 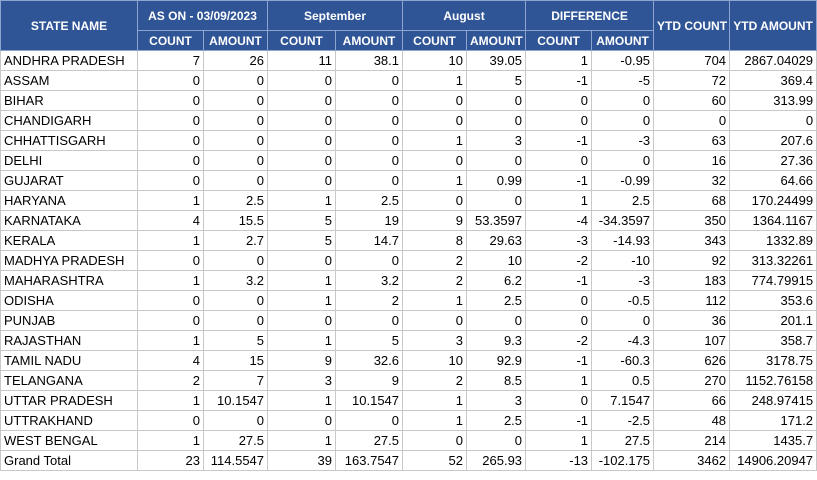 I want to click on ytd-count-cell: 183, so click(x=692, y=280).